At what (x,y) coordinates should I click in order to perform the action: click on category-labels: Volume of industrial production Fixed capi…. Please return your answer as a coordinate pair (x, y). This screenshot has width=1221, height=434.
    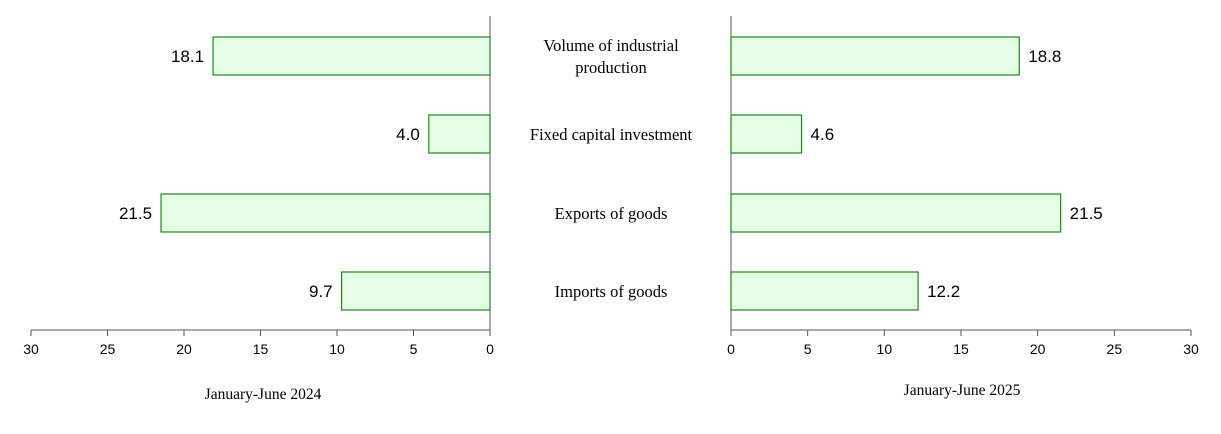
    Looking at the image, I should click on (611, 168).